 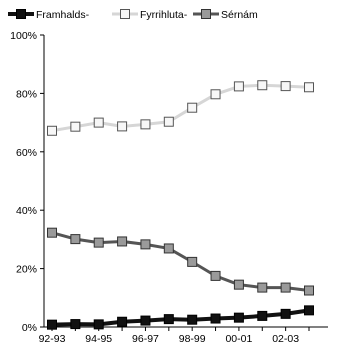 I want to click on legend-label: Framhalds-, so click(x=63, y=15).